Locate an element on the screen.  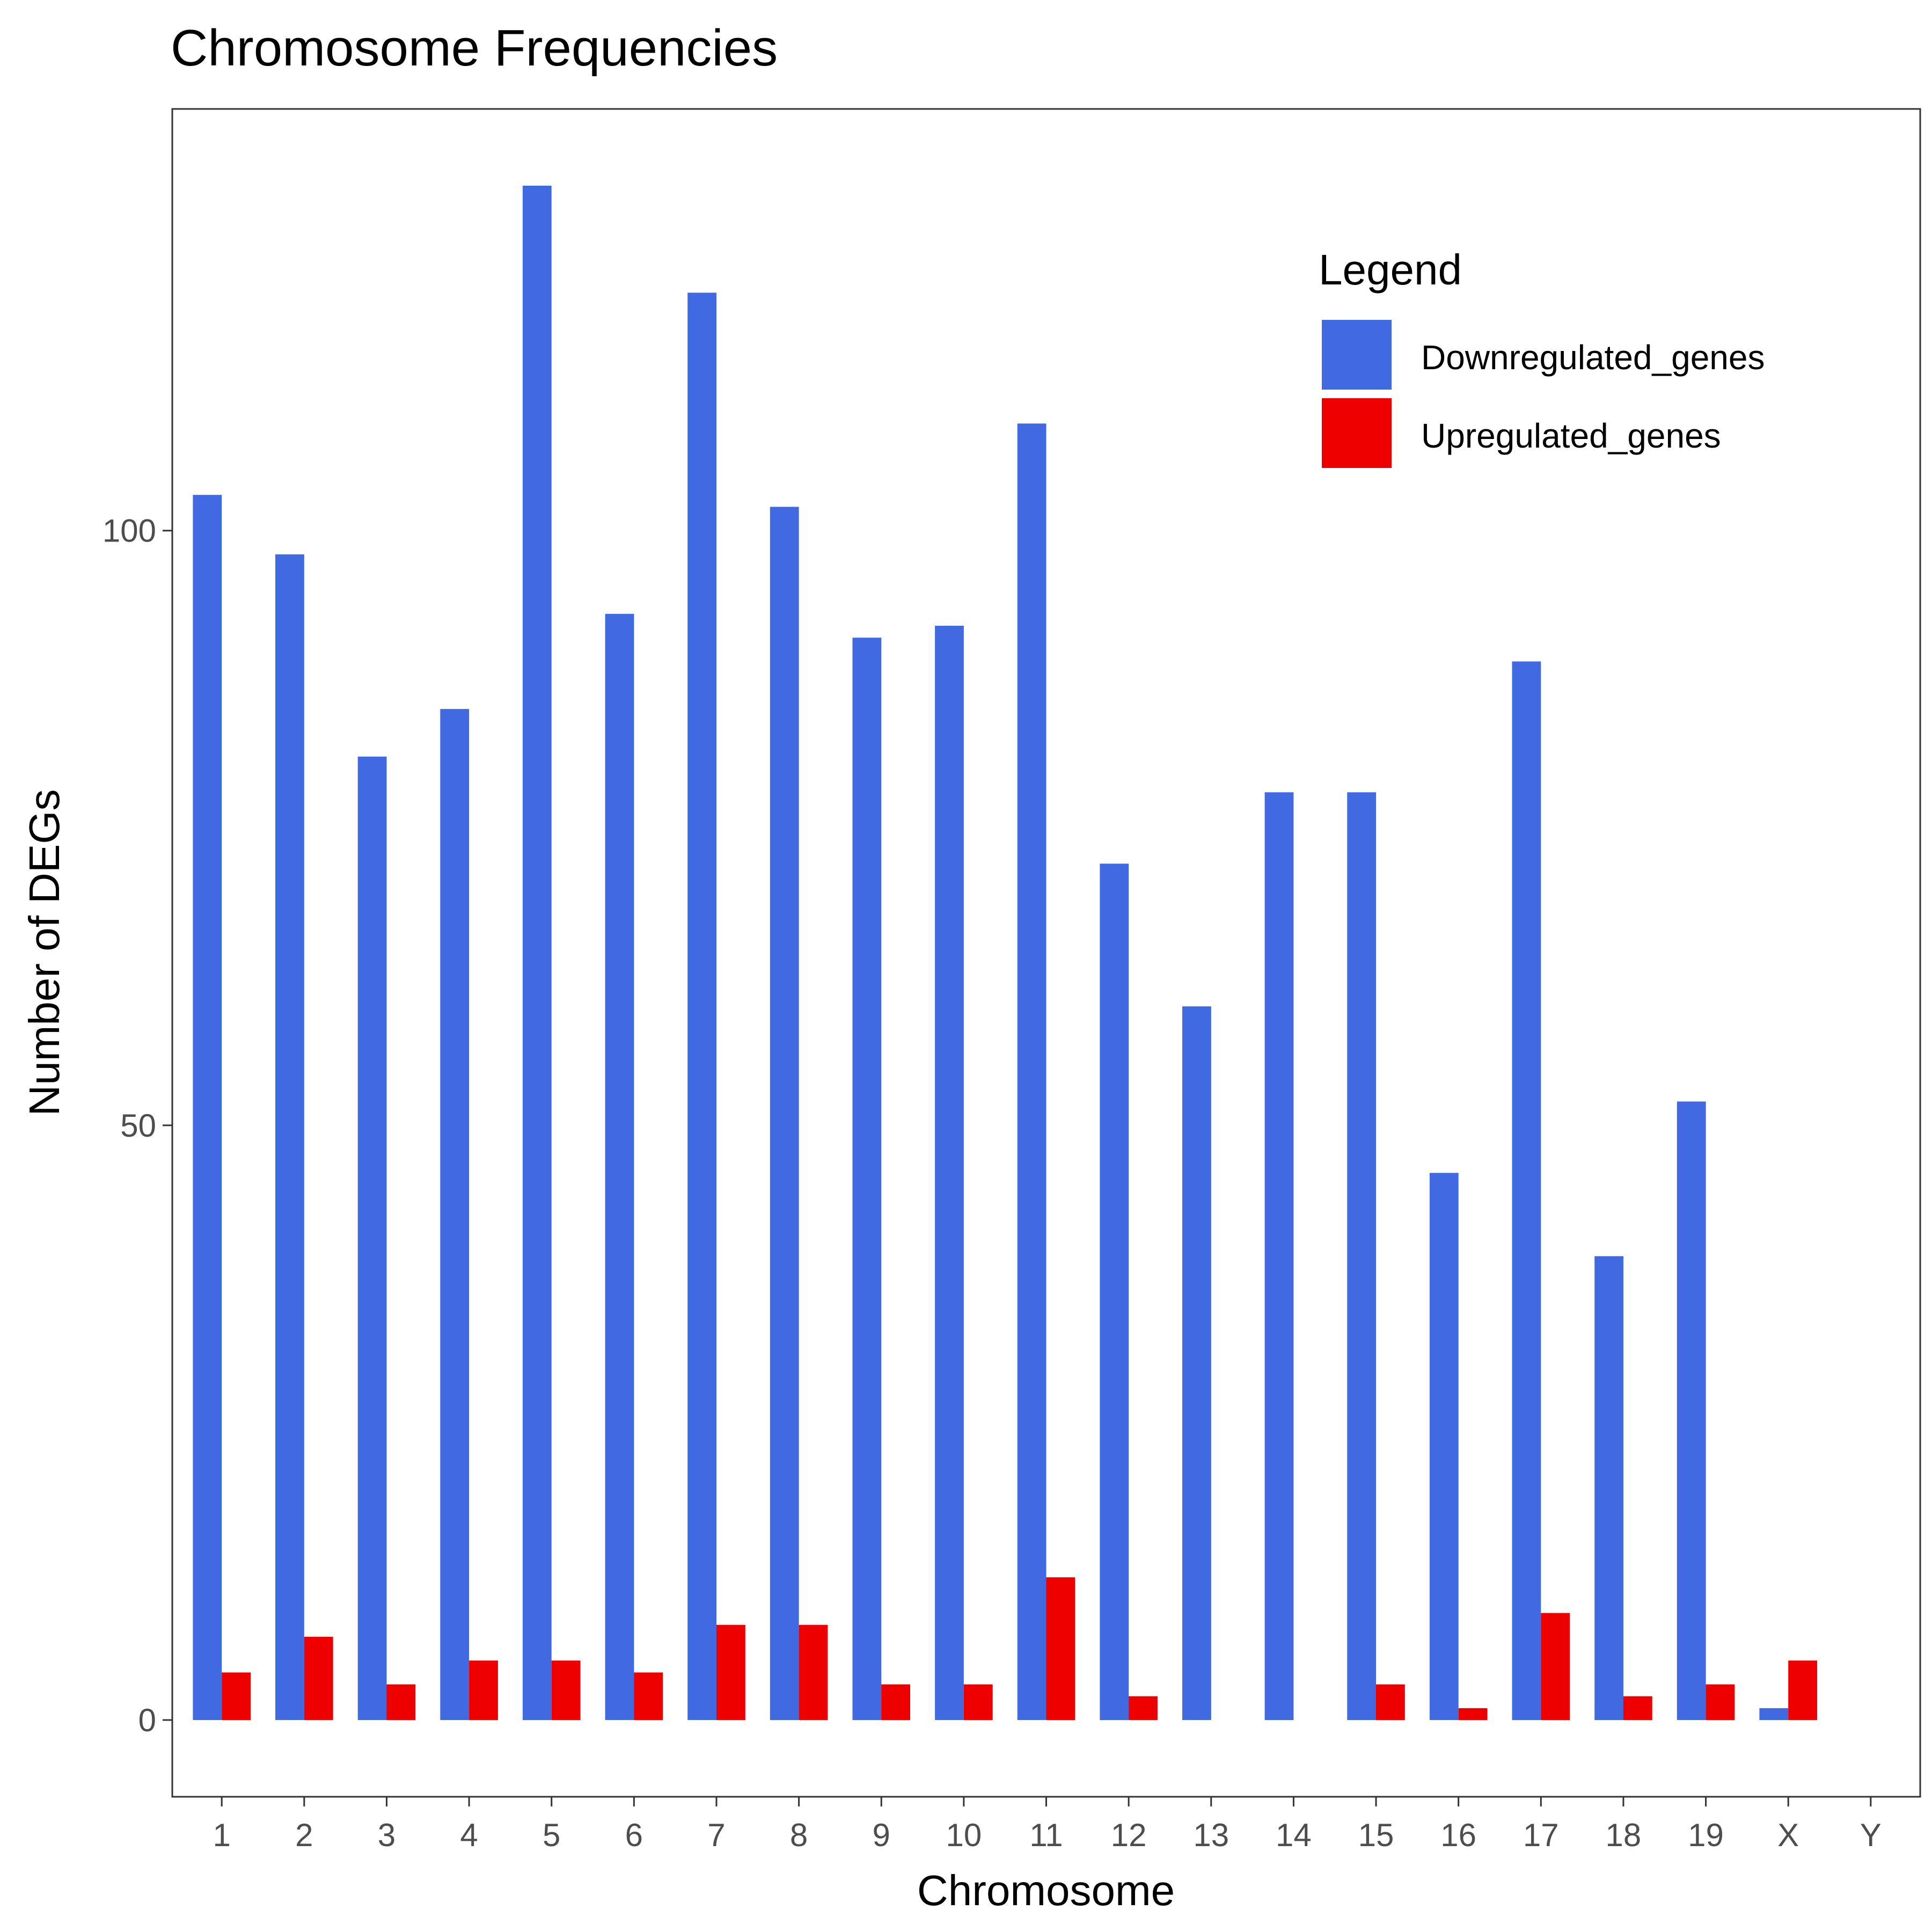
y-axis-title: Number of DEGs is located at coordinates (44, 952).